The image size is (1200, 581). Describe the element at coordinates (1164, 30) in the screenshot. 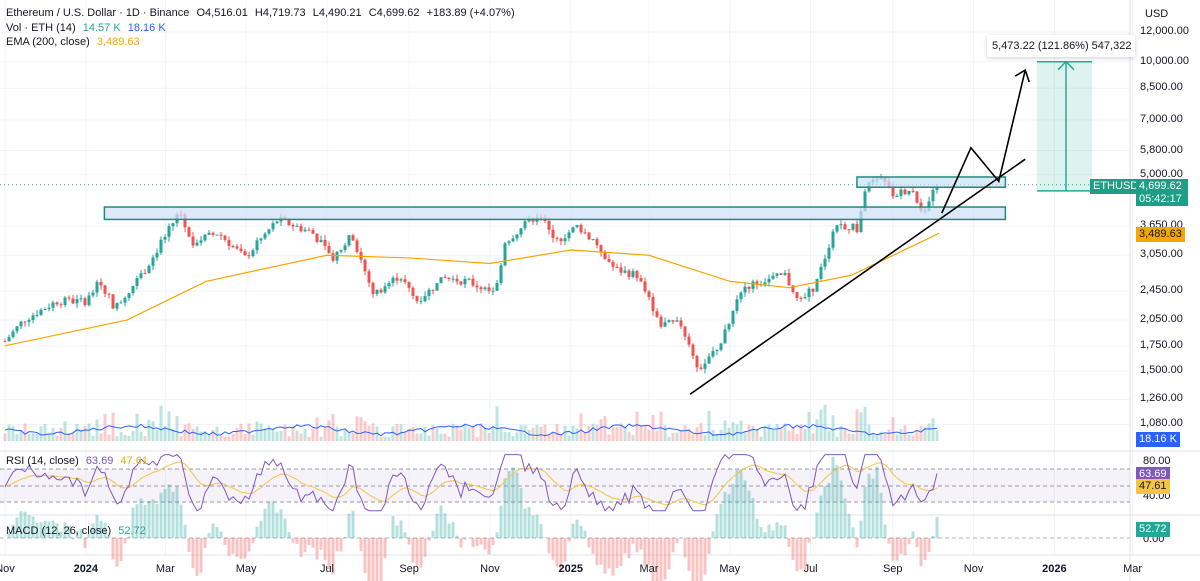

I see `price-tick: 12,000.00` at that location.